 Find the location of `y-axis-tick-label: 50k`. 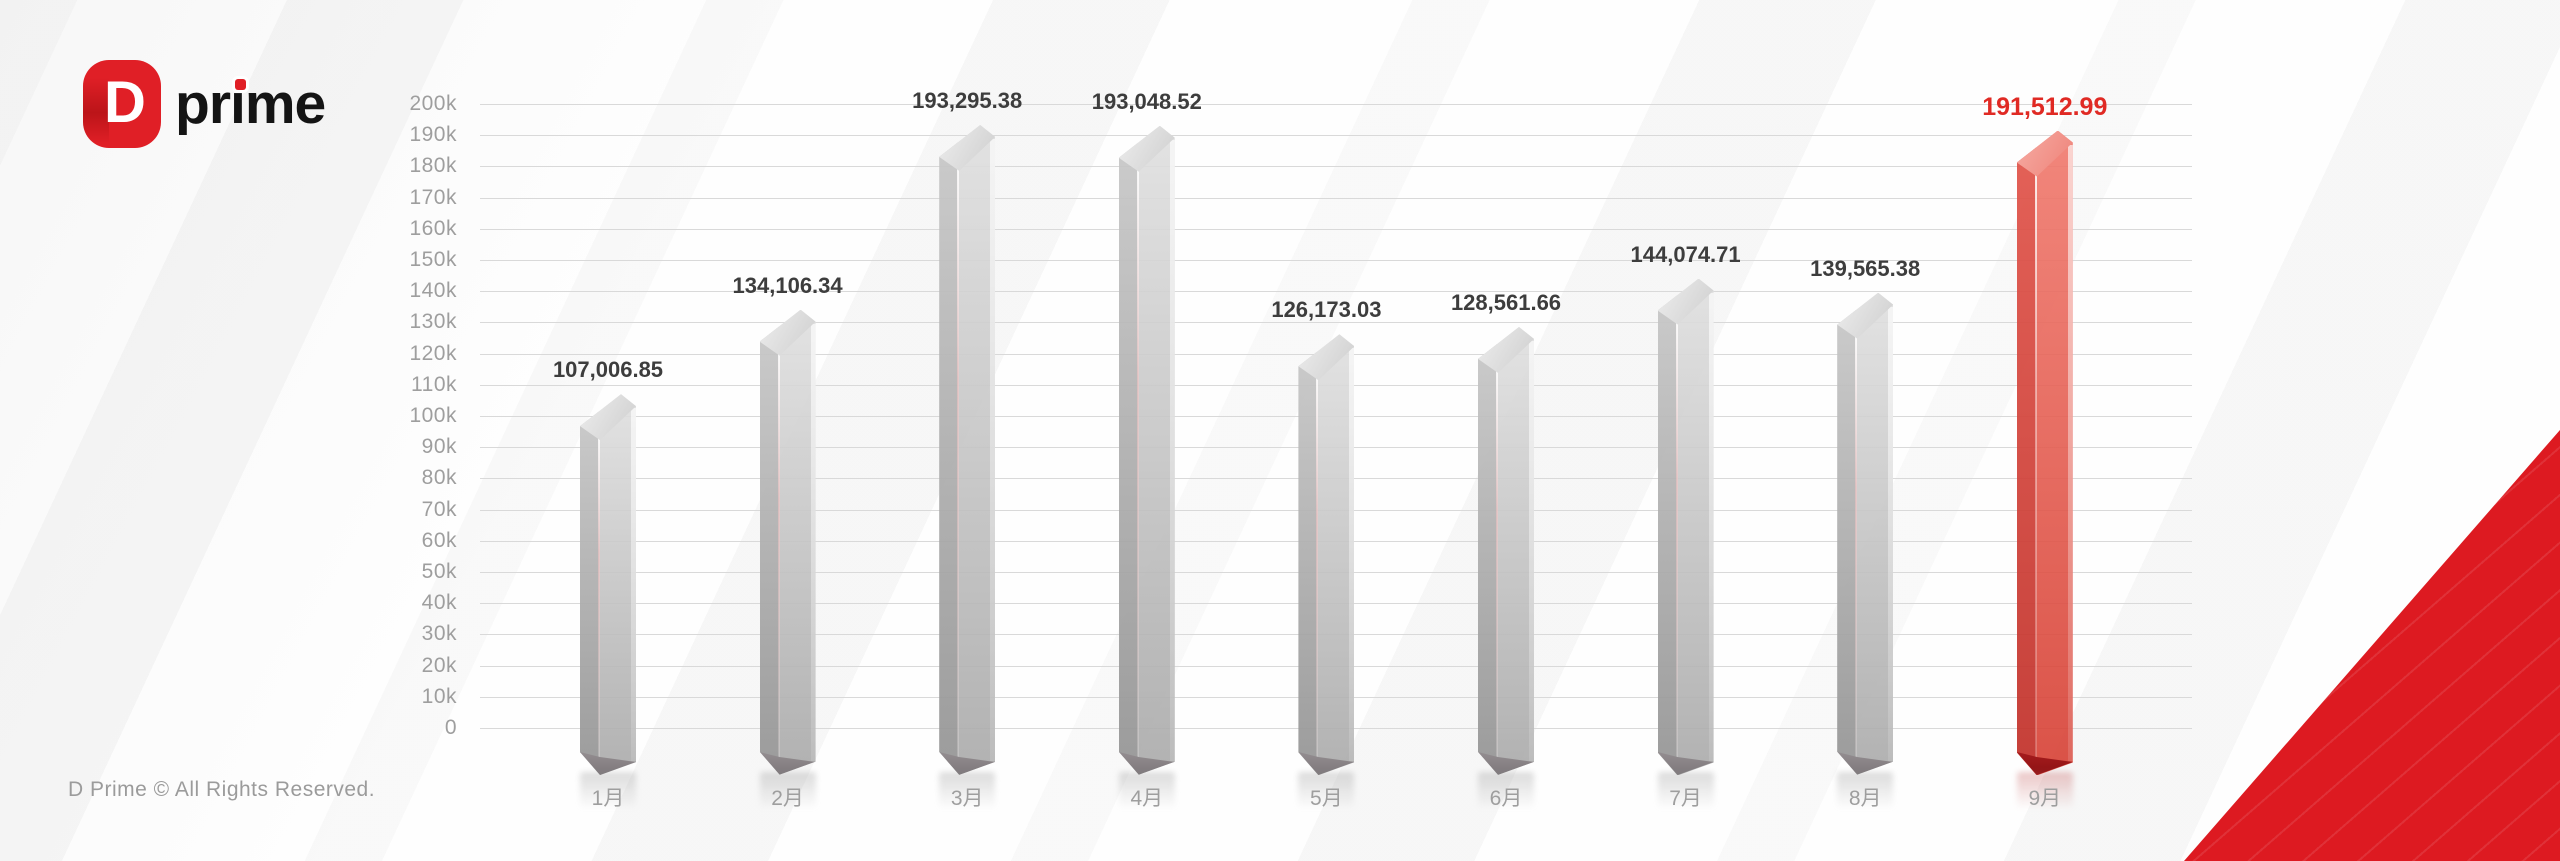

y-axis-tick-label: 50k is located at coordinates (439, 571).